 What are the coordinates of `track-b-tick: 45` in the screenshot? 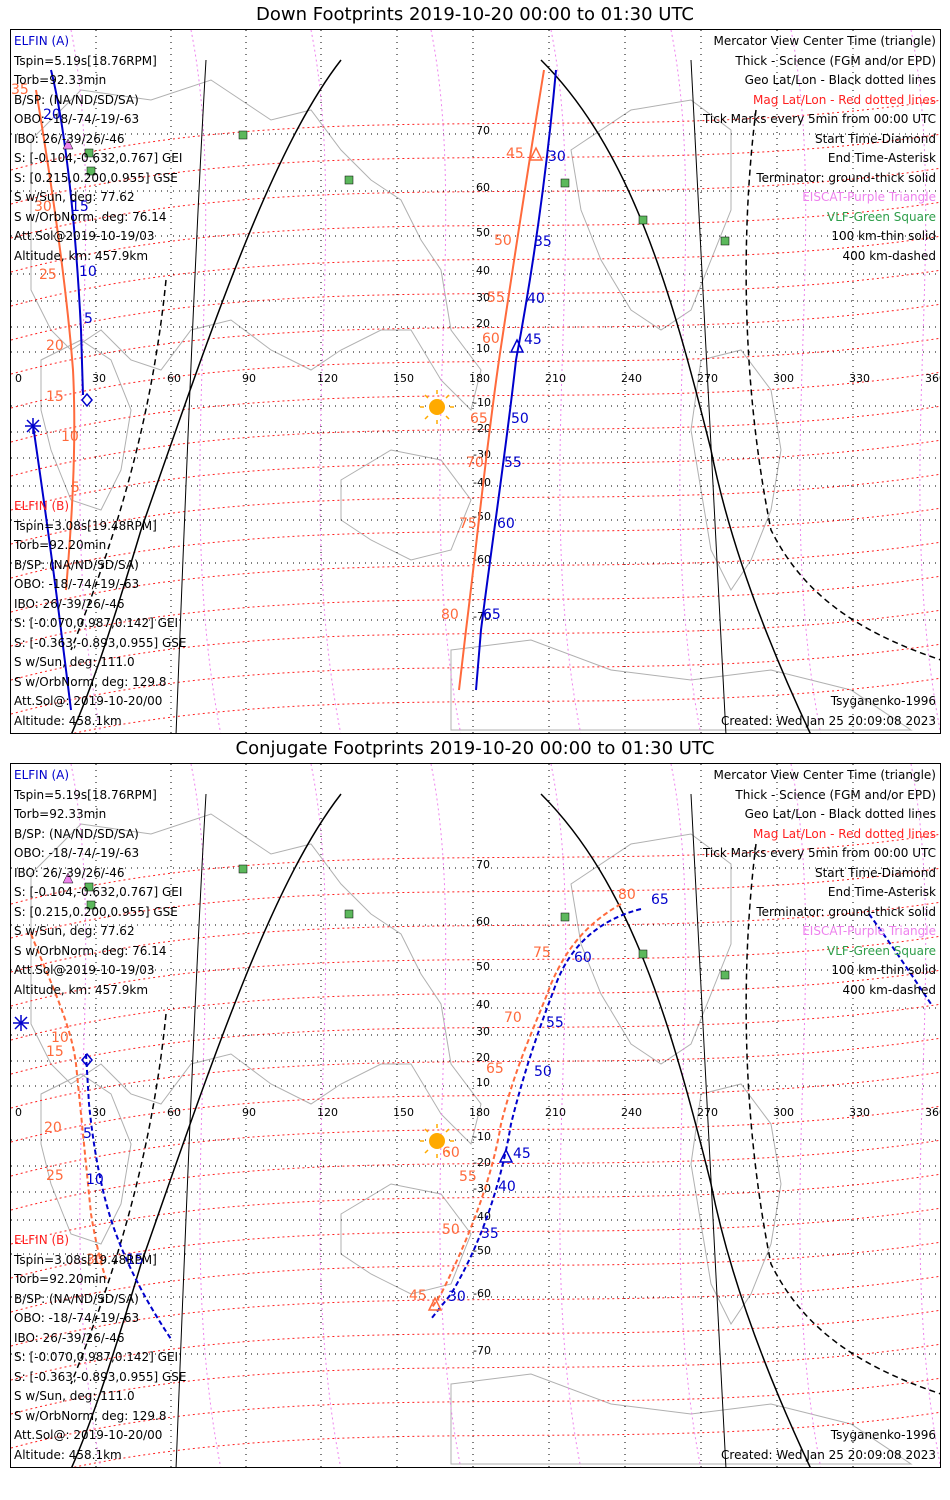 It's located at (418, 1296).